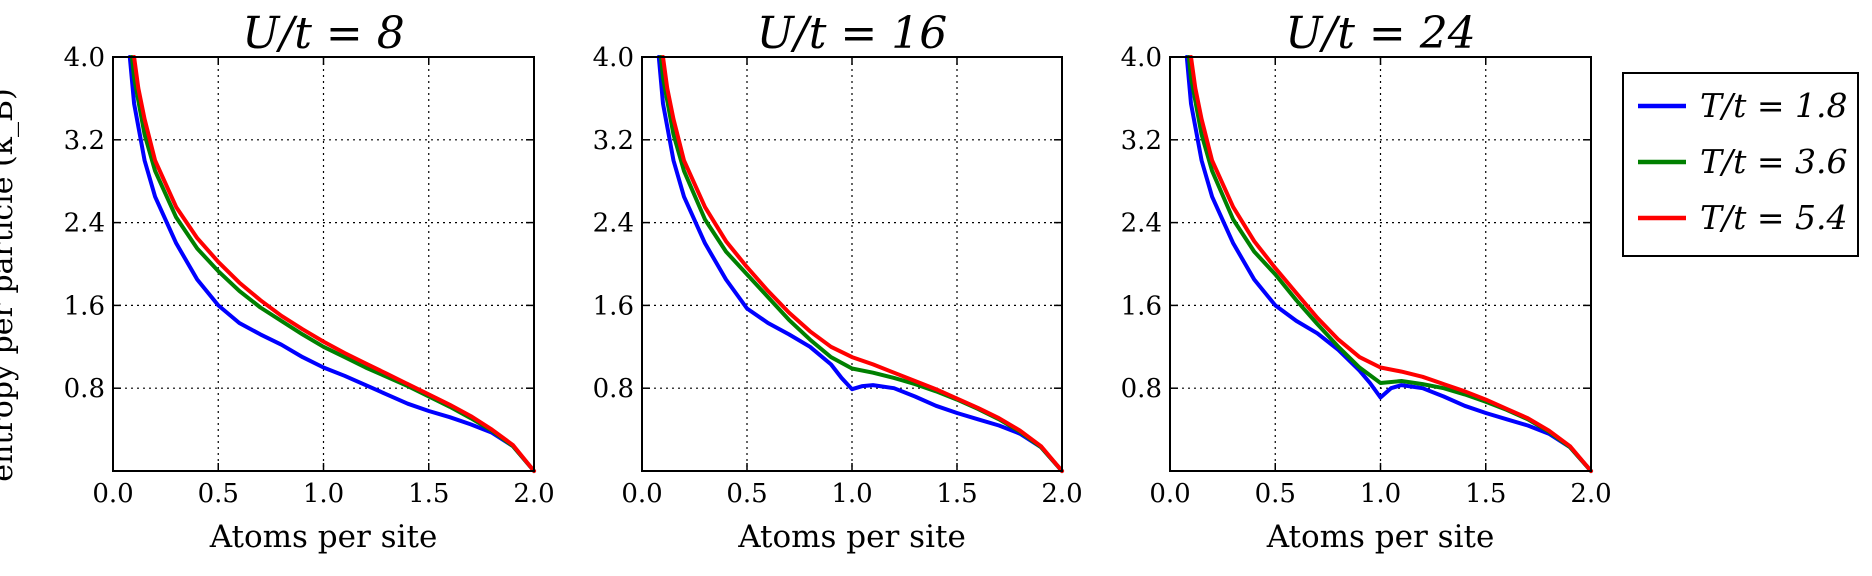 The width and height of the screenshot is (1872, 576). I want to click on legend-label-2: T/t = 3.6, so click(1774, 161).